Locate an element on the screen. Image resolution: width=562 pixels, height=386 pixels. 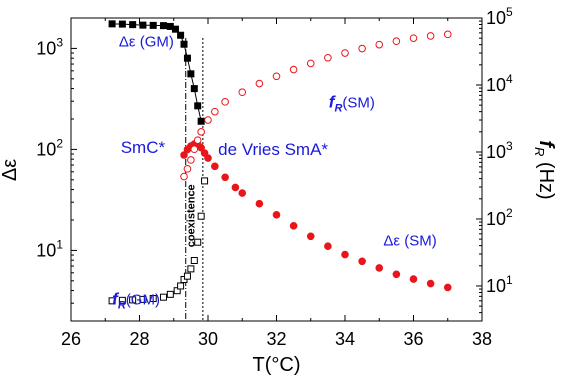
y-axis-right-title: fR (Hz) is located at coordinates (544, 169).